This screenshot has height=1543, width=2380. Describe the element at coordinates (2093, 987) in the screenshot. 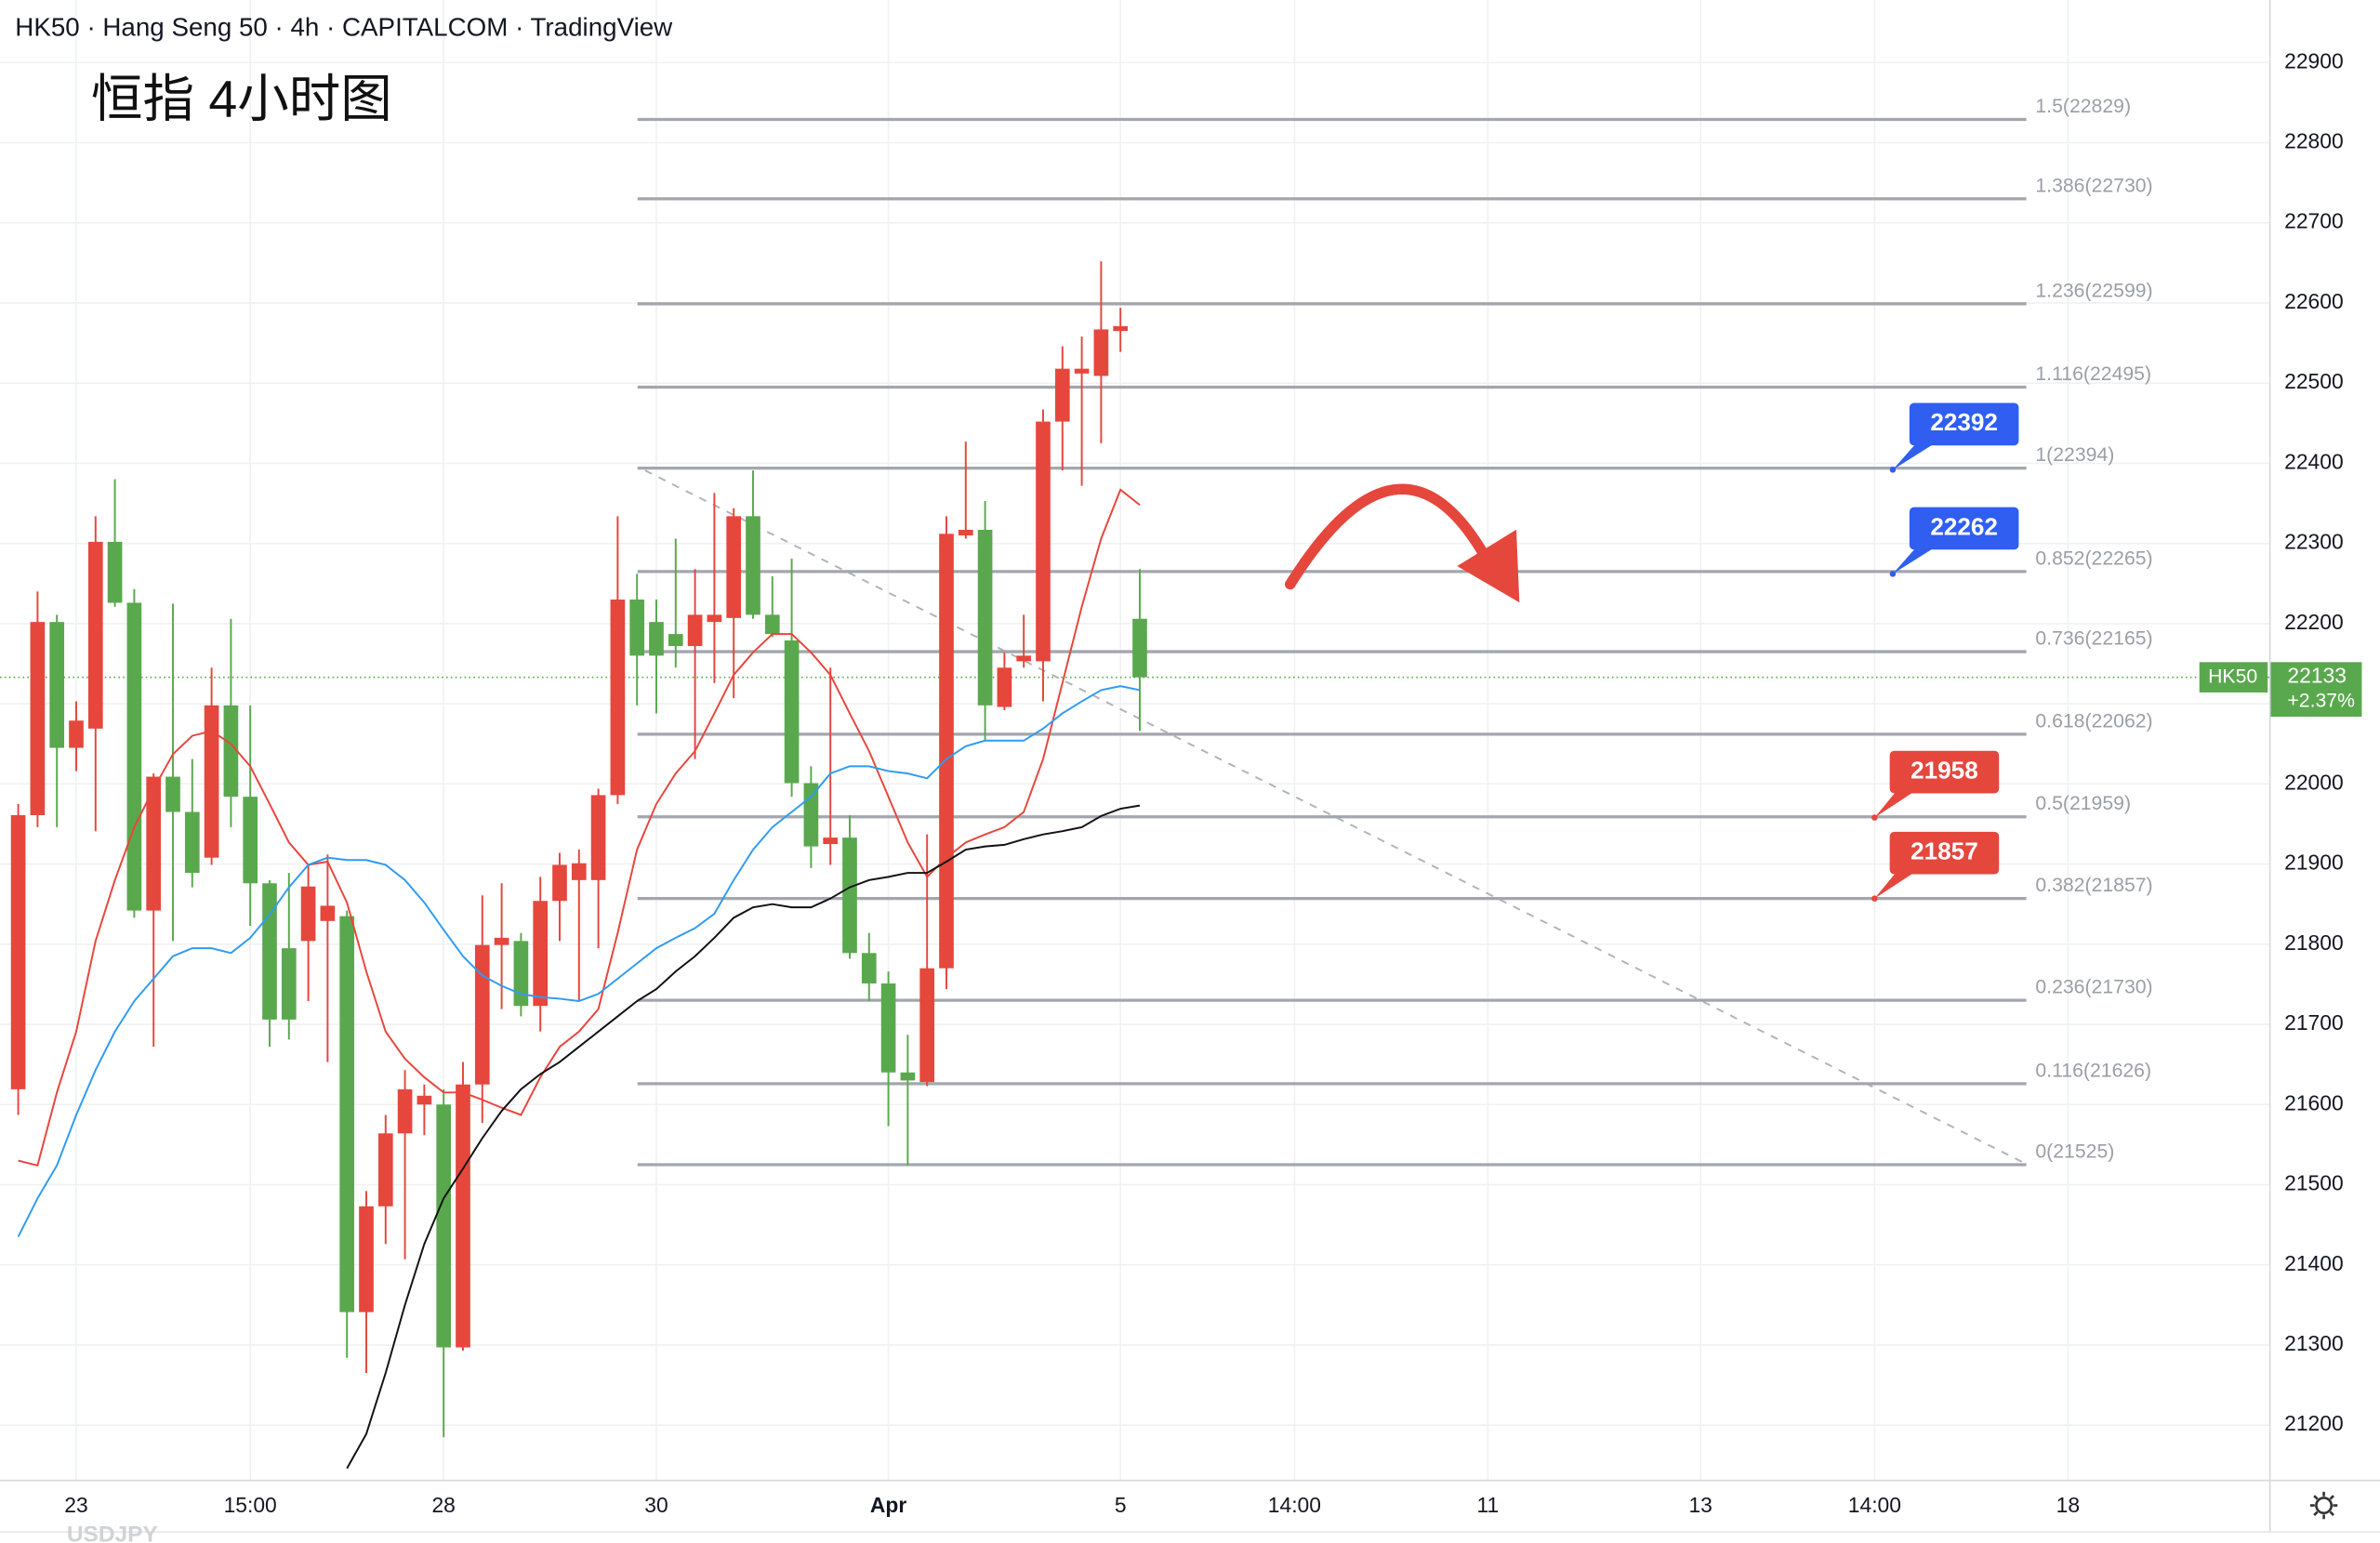

I see `fib-label: 0.236(21730)` at that location.